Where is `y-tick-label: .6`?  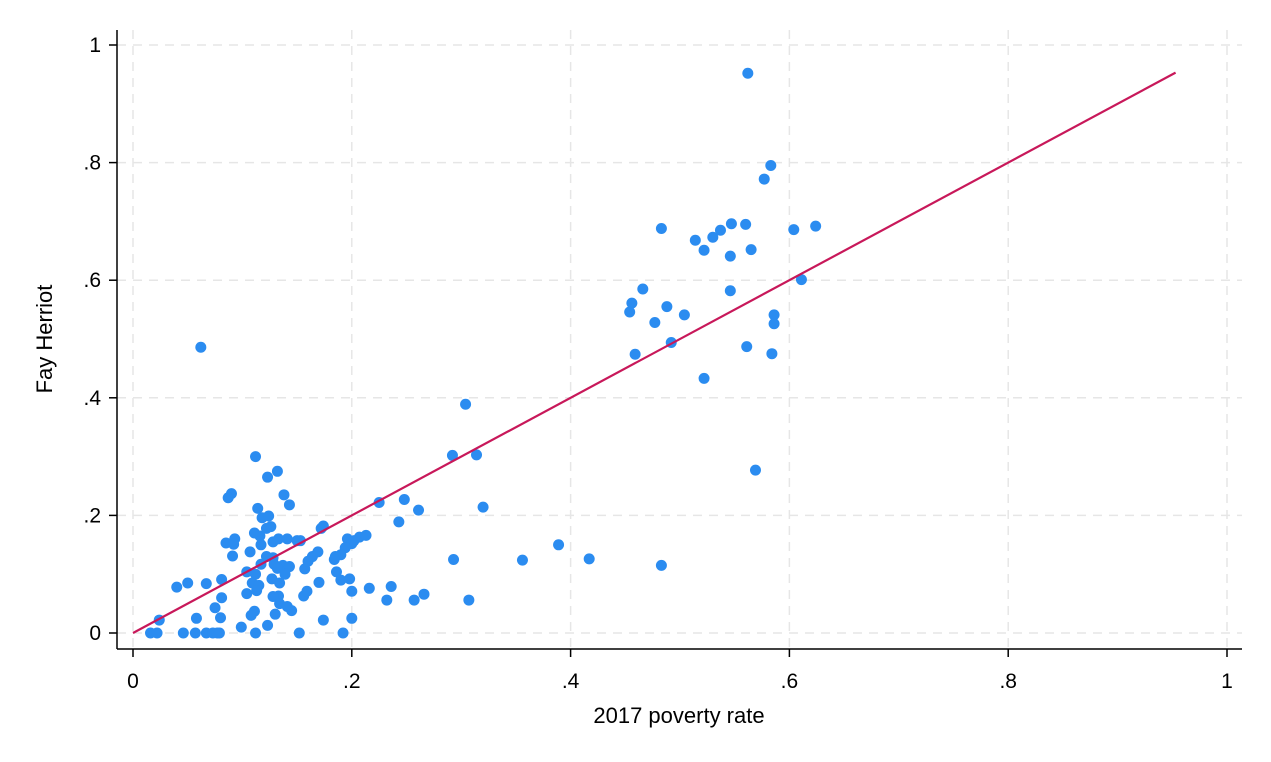 y-tick-label: .6 is located at coordinates (92, 280).